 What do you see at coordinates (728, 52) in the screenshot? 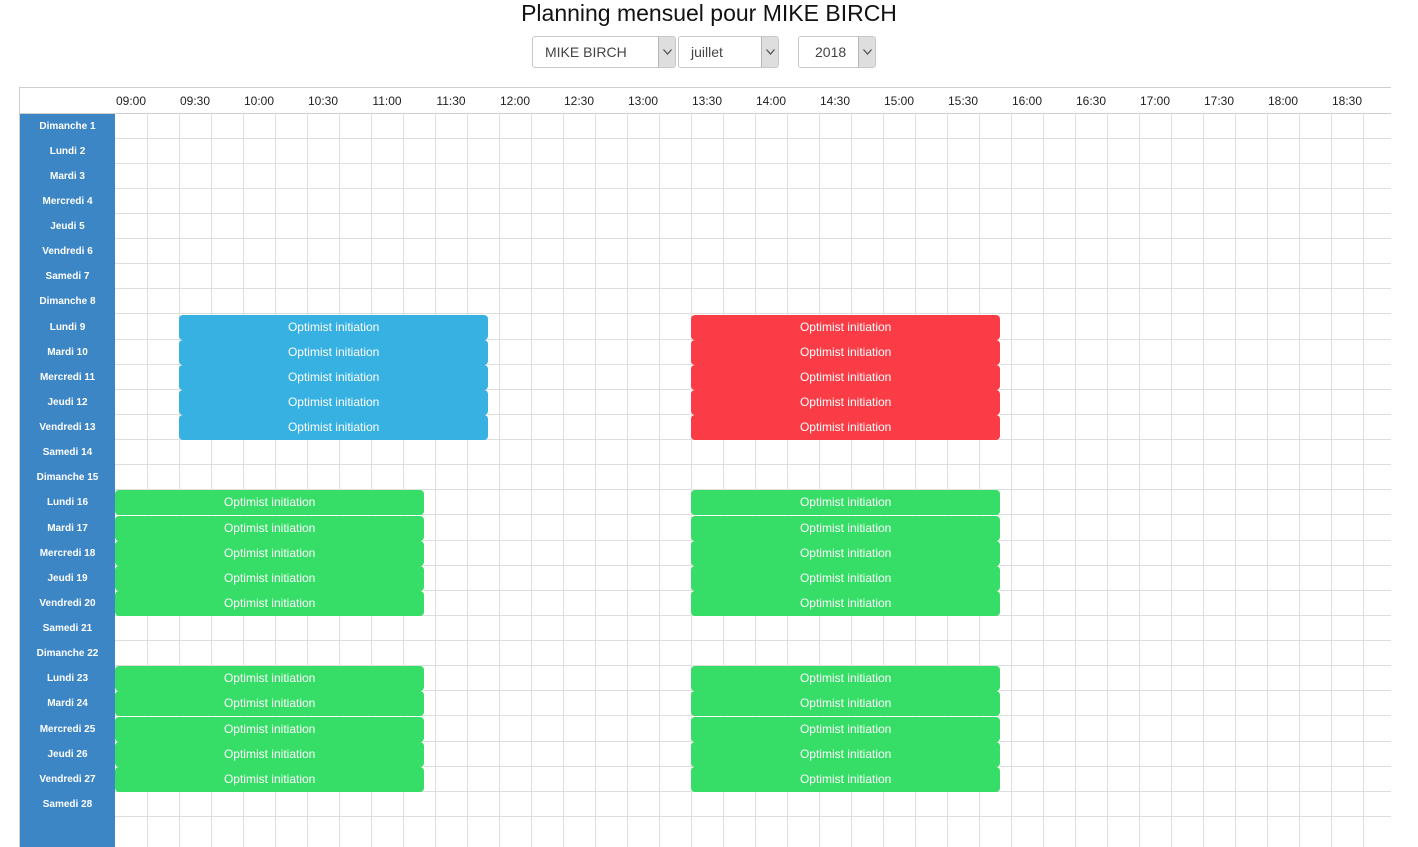
I see `month-select: juillet` at bounding box center [728, 52].